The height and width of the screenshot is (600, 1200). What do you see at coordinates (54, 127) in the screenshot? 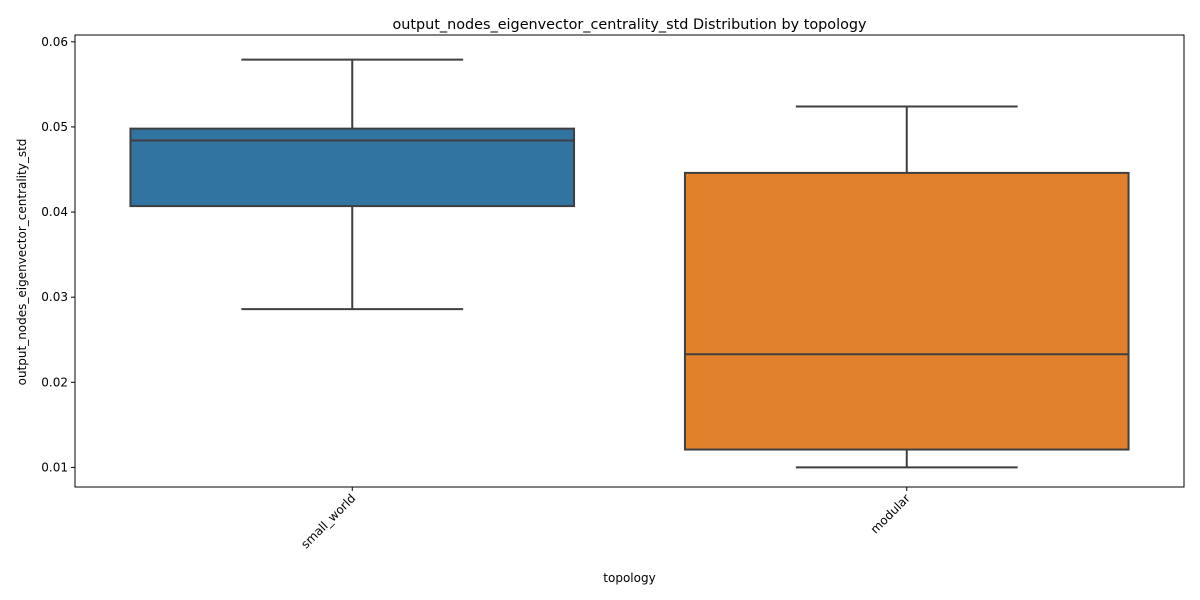
I see `y-tick-label: 0.05` at bounding box center [54, 127].